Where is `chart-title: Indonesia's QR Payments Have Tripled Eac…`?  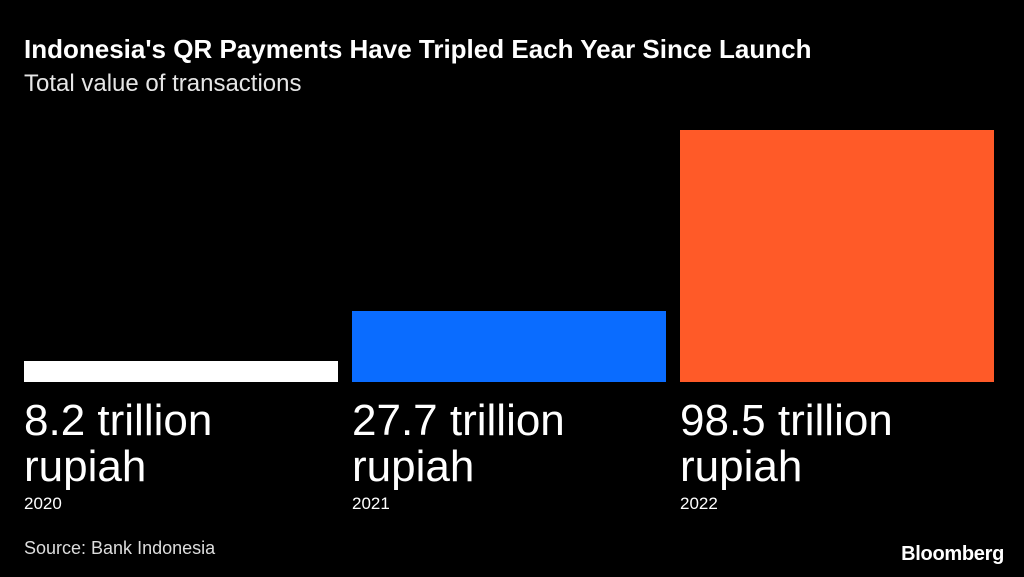
chart-title: Indonesia's QR Payments Have Tripled Eac… is located at coordinates (418, 49).